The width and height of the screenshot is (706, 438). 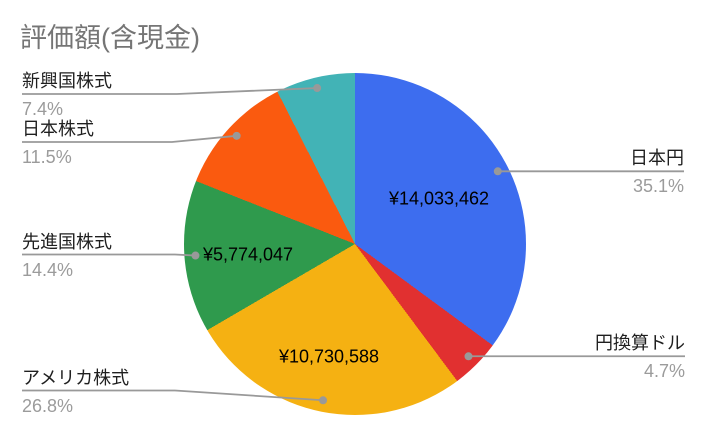 I want to click on callout-6: 新興国株式 7.4%, so click(x=67, y=95).